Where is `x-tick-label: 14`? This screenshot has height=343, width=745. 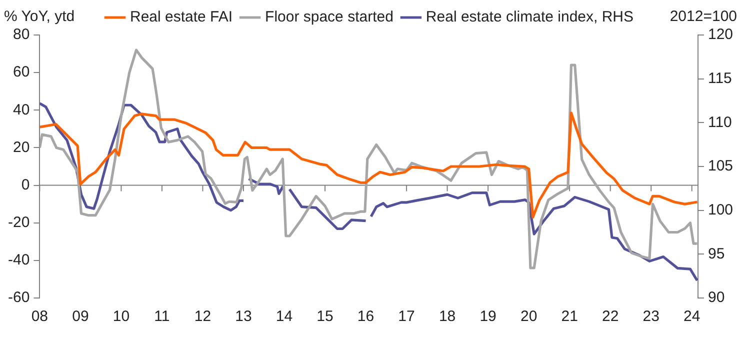 x-tick-label: 14 is located at coordinates (284, 317).